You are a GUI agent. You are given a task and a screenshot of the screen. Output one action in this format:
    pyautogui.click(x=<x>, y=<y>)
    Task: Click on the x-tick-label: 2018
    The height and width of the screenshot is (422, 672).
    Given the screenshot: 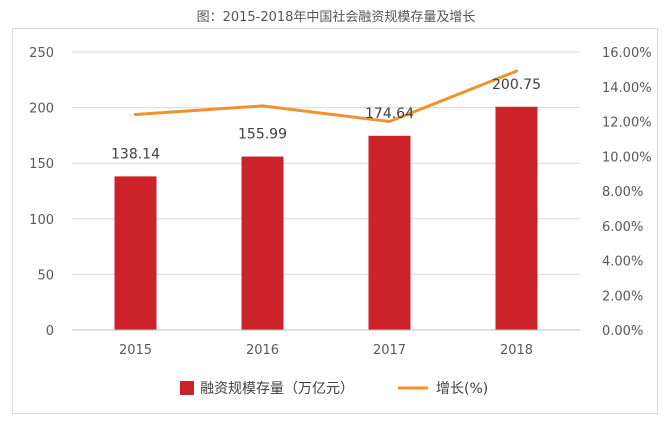 What is the action you would take?
    pyautogui.click(x=516, y=350)
    